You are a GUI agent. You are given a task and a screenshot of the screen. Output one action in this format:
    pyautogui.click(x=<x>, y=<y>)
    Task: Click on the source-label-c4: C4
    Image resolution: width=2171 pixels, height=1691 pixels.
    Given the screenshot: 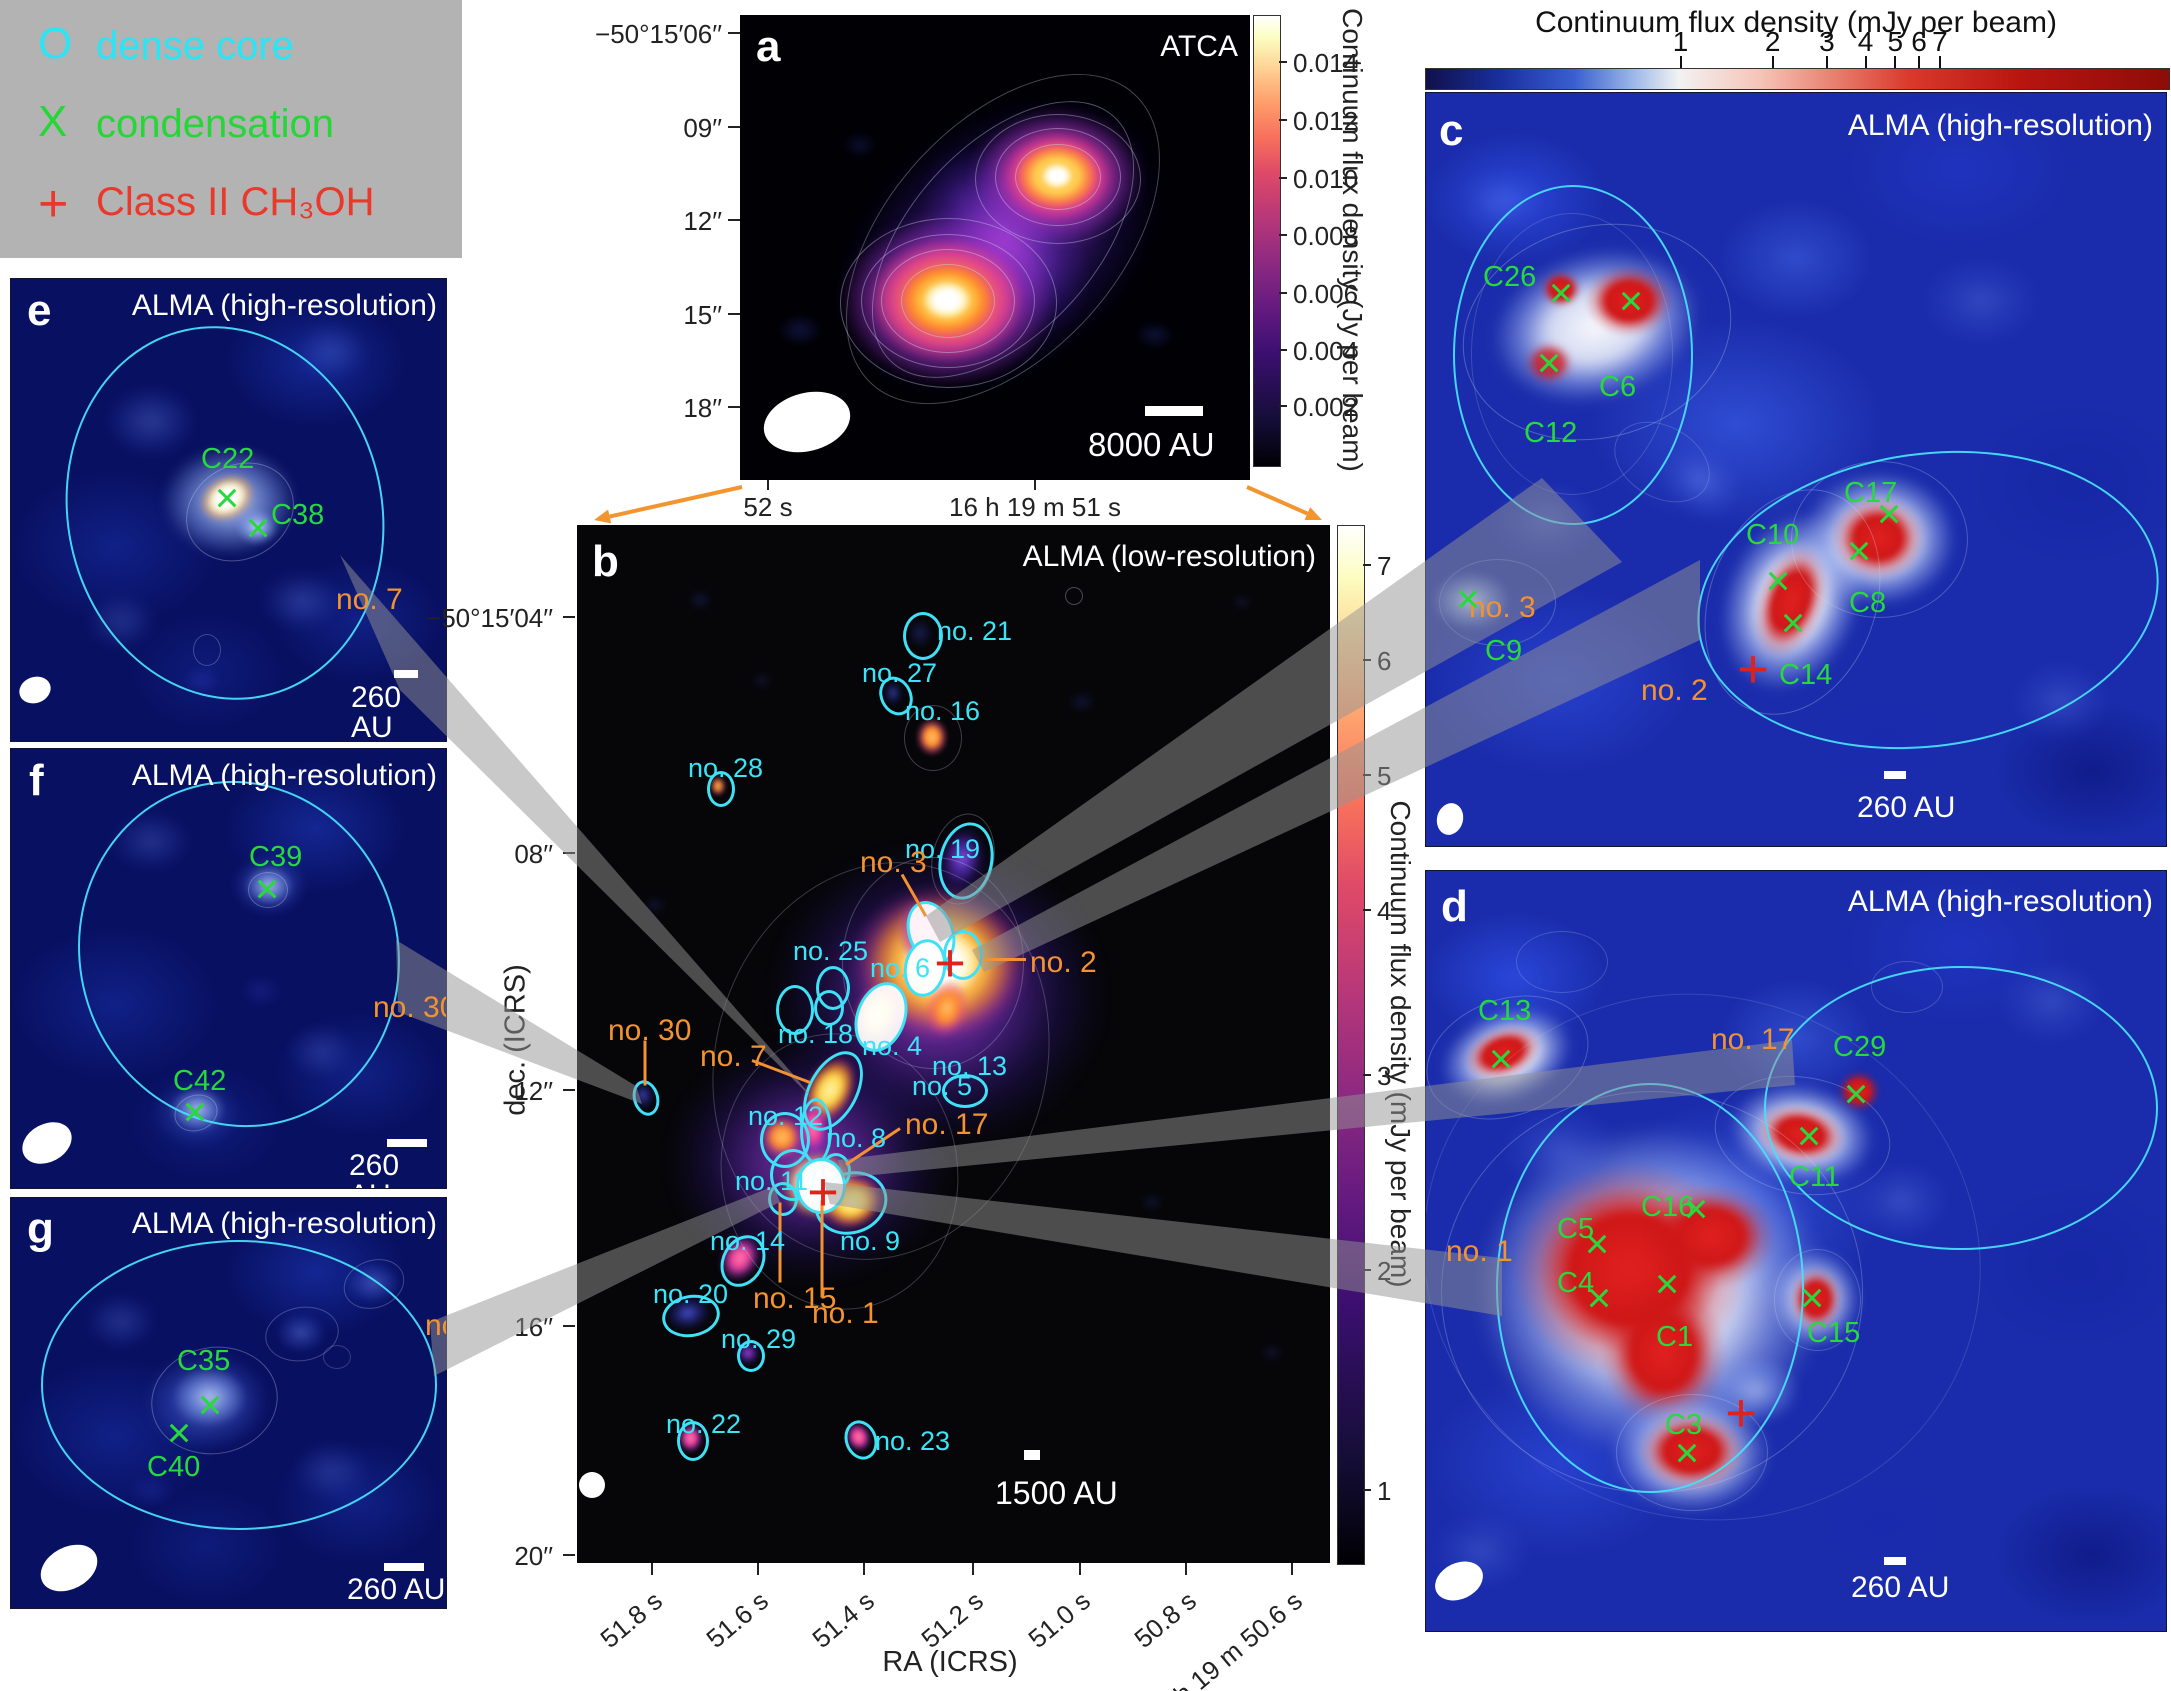 What is the action you would take?
    pyautogui.click(x=1576, y=1283)
    